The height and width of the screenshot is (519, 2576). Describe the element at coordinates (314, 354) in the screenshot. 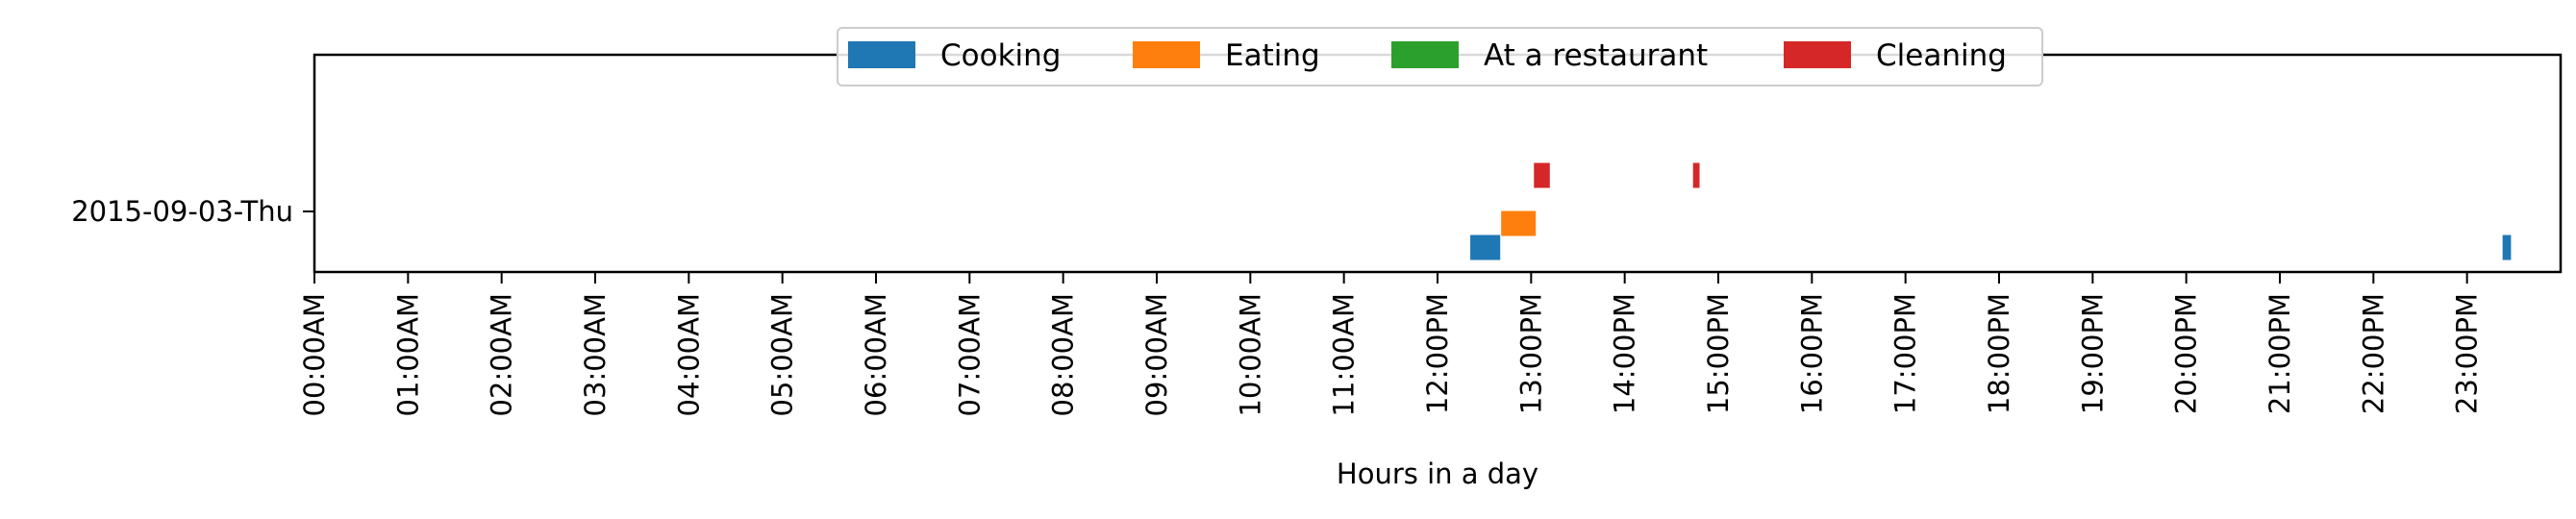

I see `x-tick-label: 00:00AM` at that location.